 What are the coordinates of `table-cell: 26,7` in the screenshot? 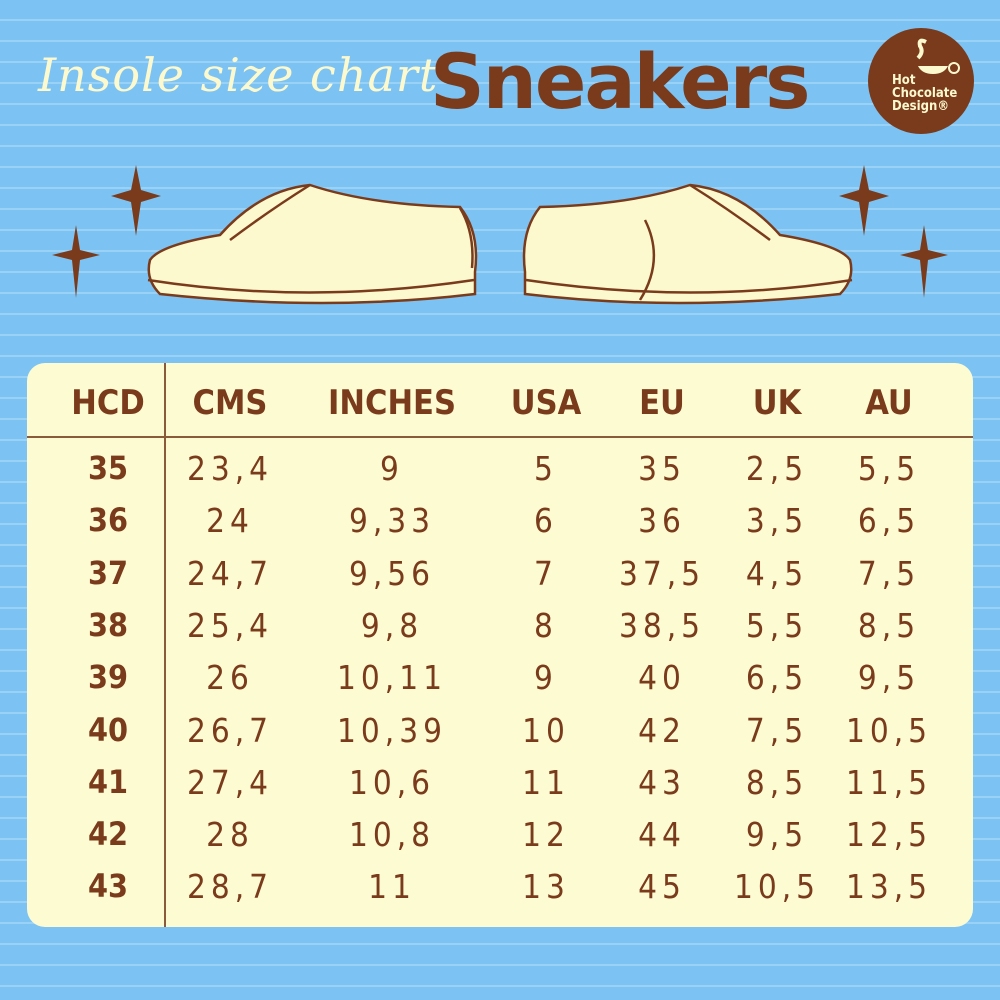 It's located at (230, 730).